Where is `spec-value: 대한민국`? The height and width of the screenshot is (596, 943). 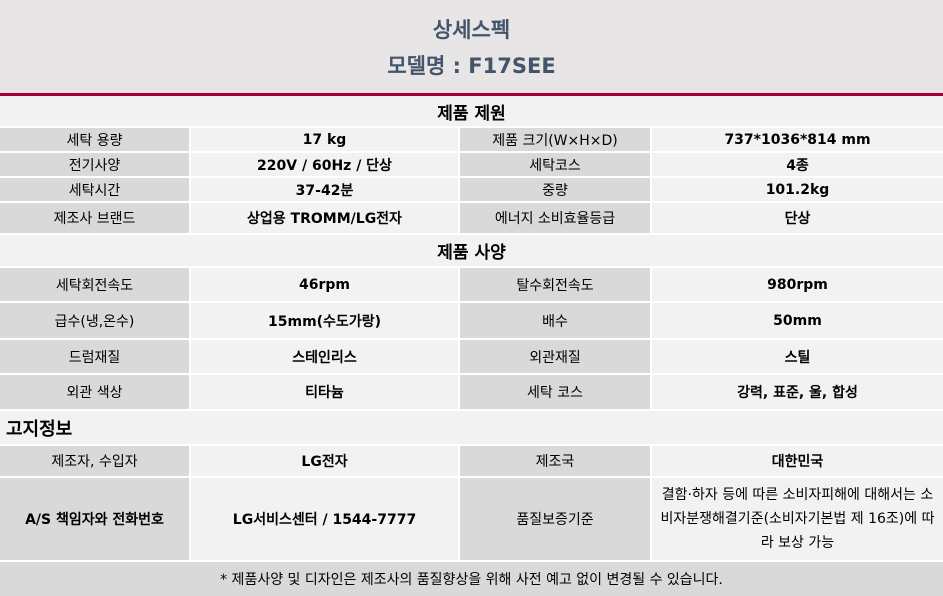 spec-value: 대한민국 is located at coordinates (797, 461).